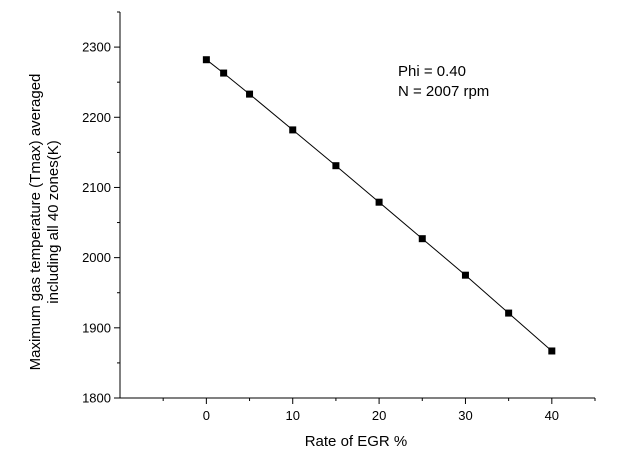 This screenshot has height=459, width=622. I want to click on x-tick-label: 40, so click(552, 415).